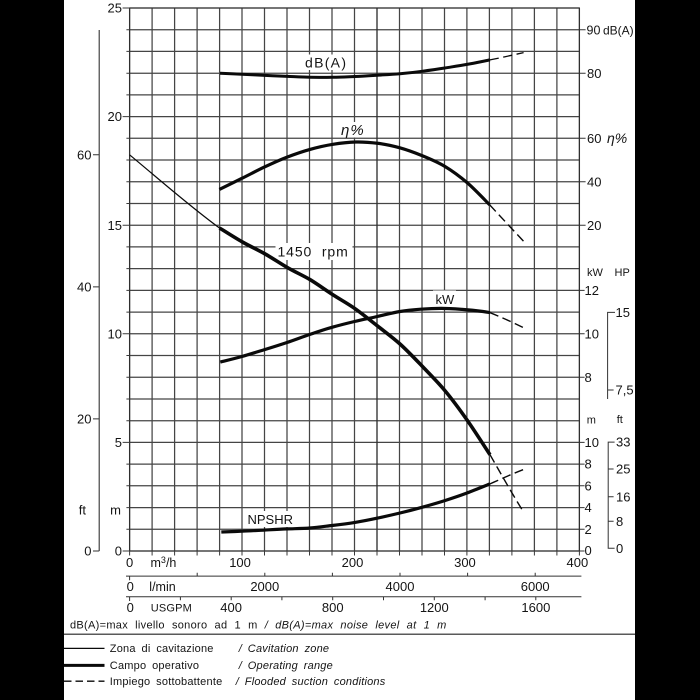 The image size is (700, 700). Describe the element at coordinates (535, 586) in the screenshot. I see `svg-text: 6000` at that location.